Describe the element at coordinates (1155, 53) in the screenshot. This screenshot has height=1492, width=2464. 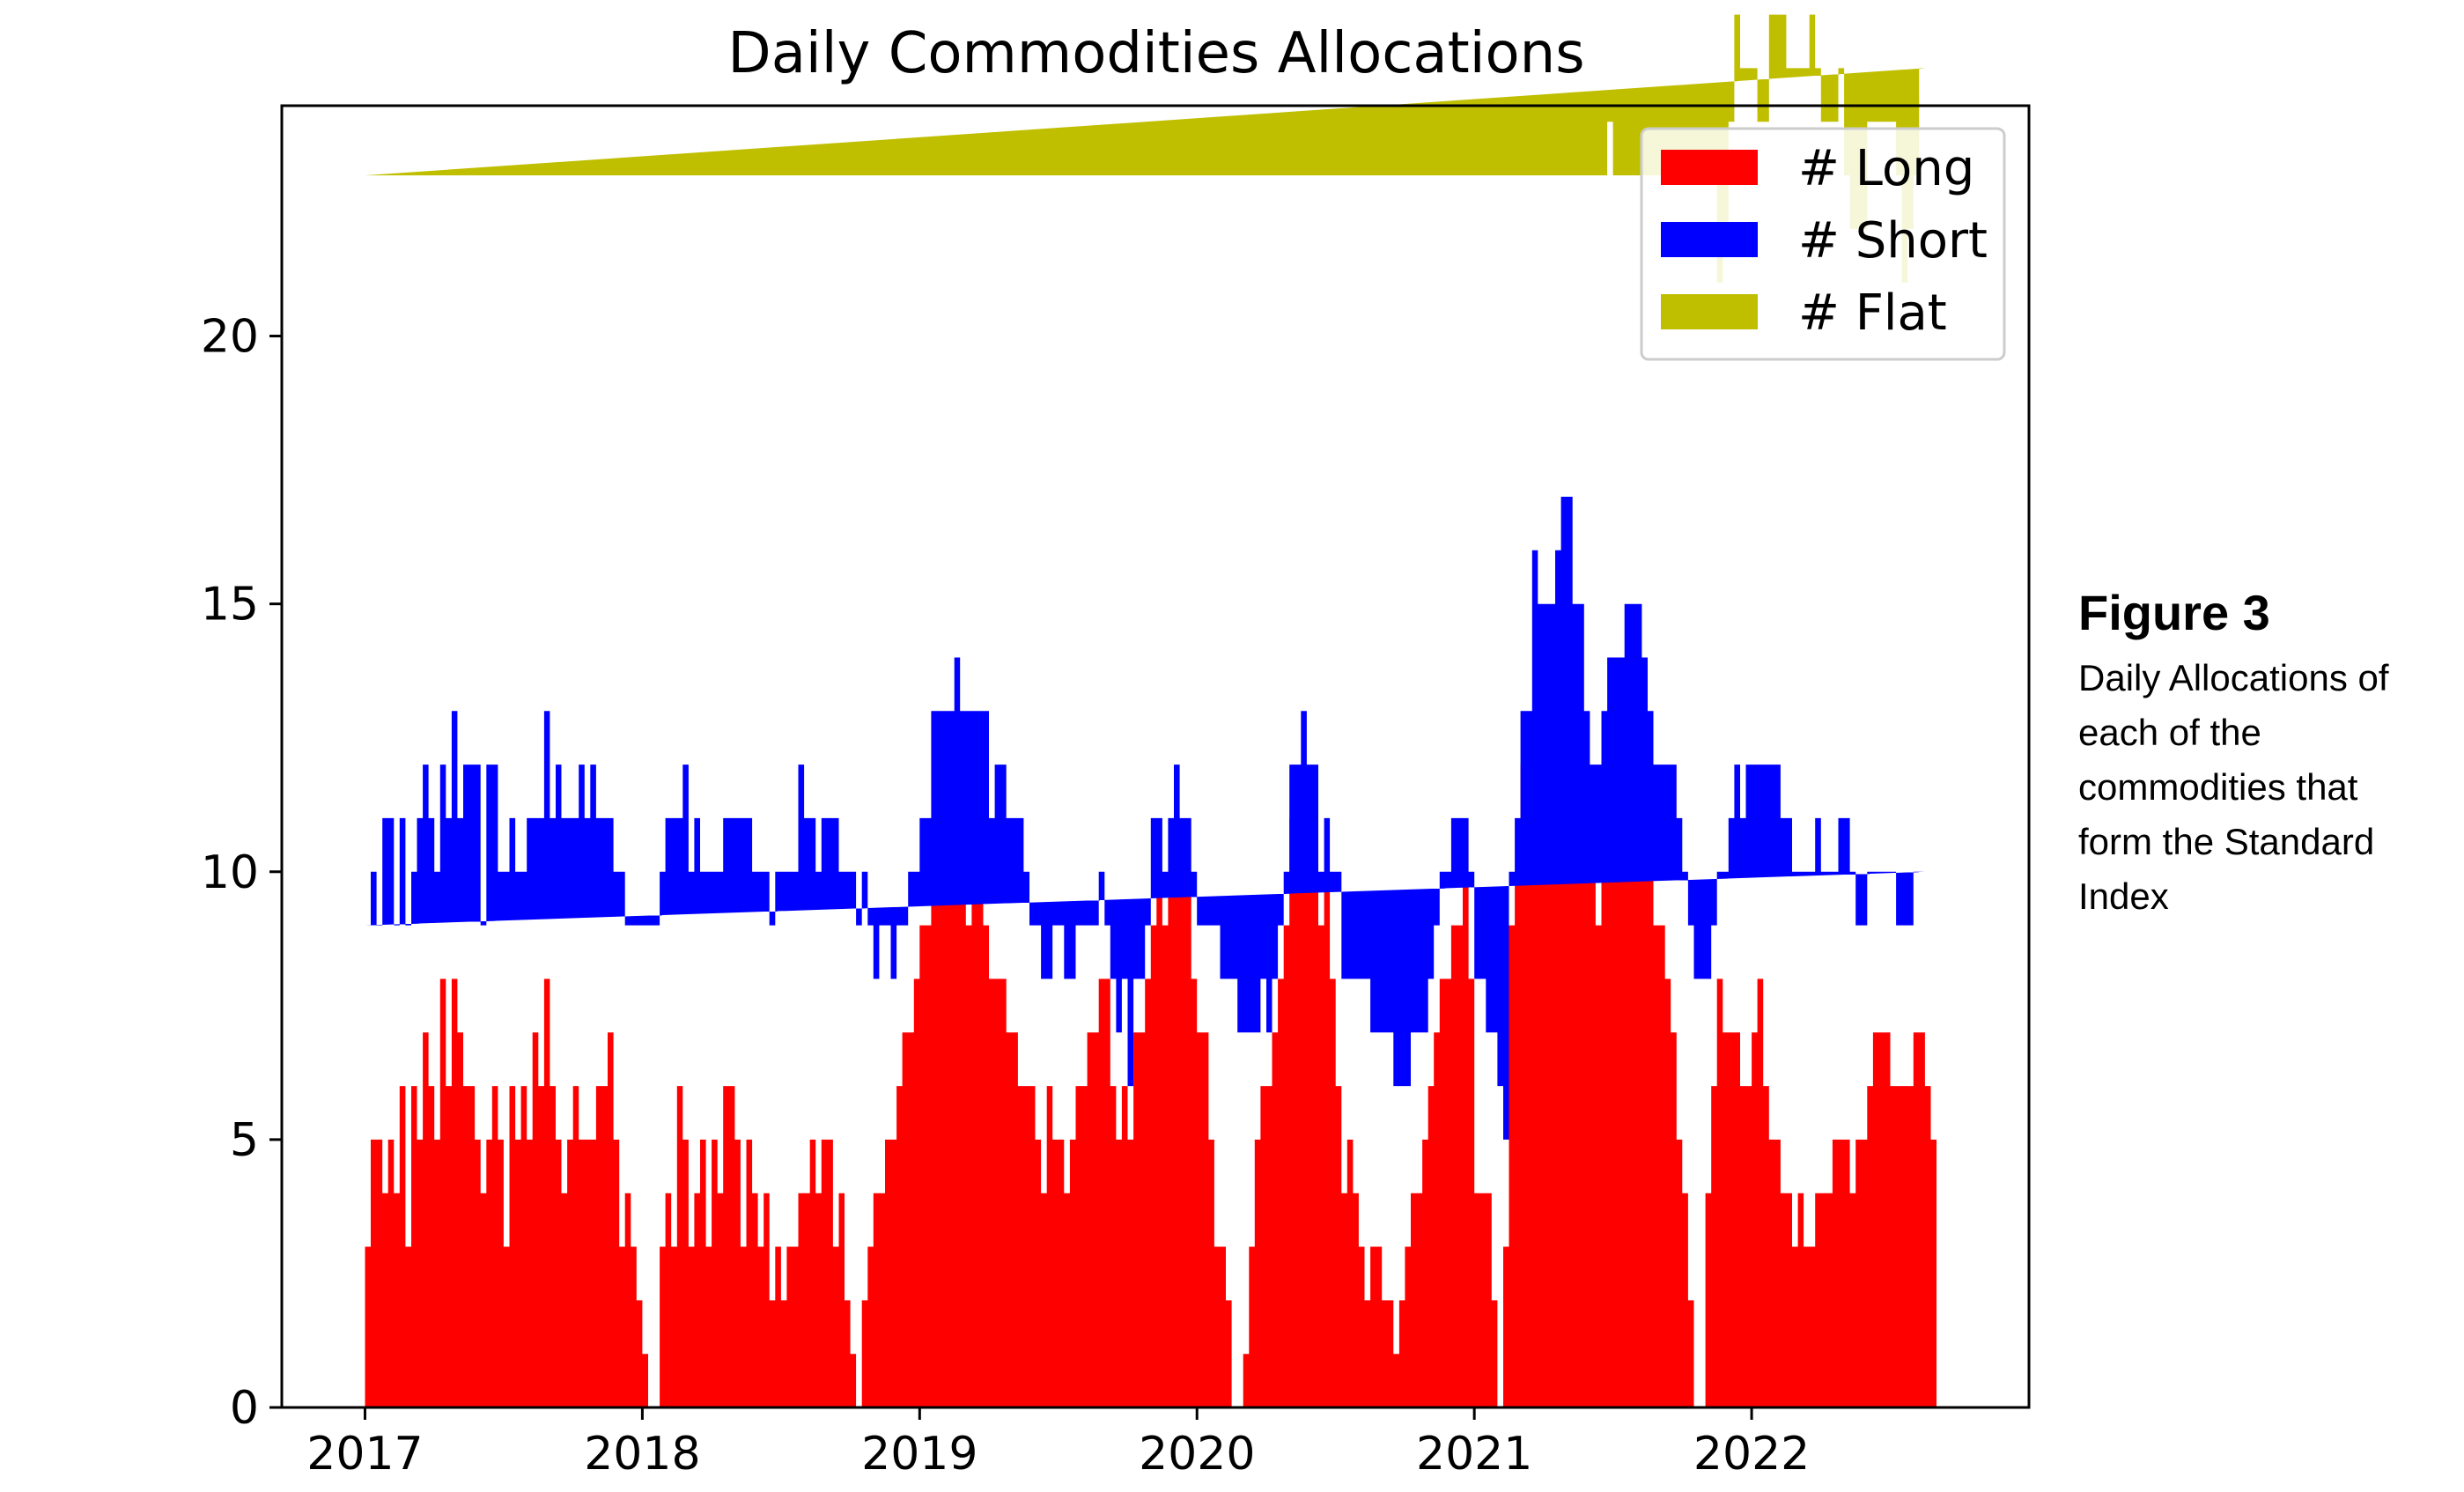
I see `chart-title: Daily Commodities Allocations` at that location.